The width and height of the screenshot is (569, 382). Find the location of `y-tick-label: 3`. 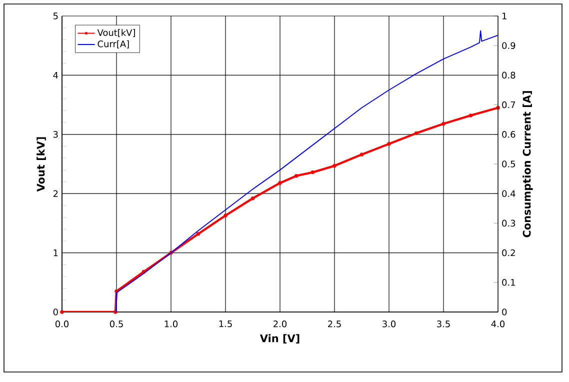

y-tick-label: 3 is located at coordinates (55, 134).